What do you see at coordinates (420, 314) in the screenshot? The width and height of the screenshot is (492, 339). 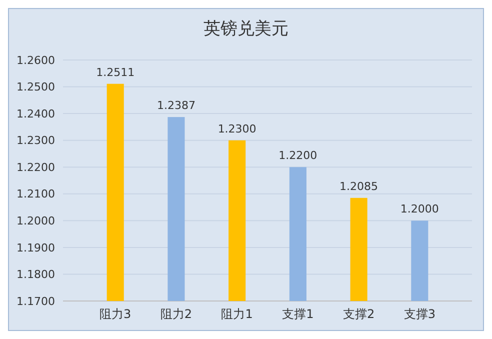 I see `x-tick-label: 支撑3` at bounding box center [420, 314].